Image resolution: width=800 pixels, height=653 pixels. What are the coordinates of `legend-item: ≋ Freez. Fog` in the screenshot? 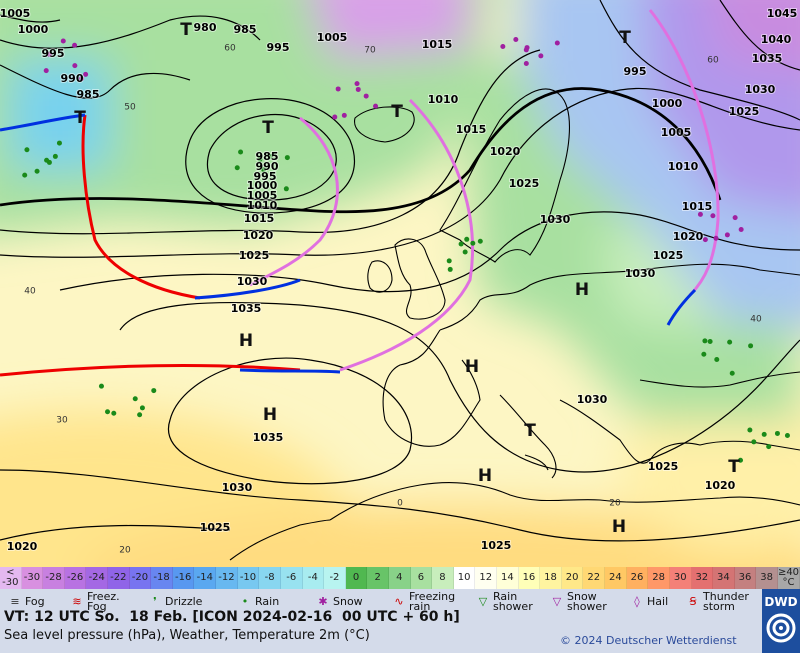 It's located at (94, 602).